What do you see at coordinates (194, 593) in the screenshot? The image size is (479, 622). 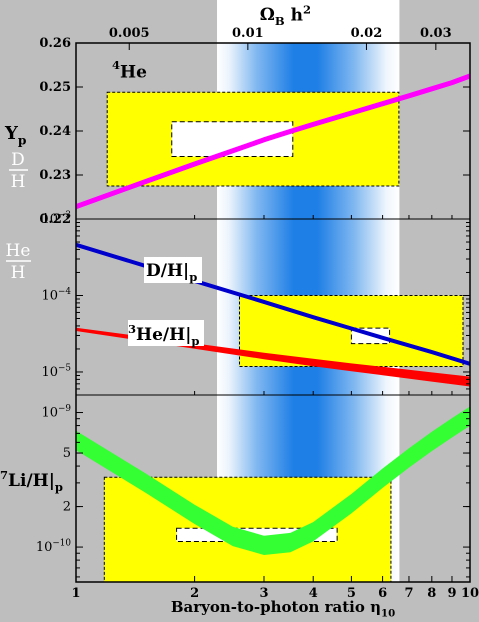 I see `x-tick-label: 2` at bounding box center [194, 593].